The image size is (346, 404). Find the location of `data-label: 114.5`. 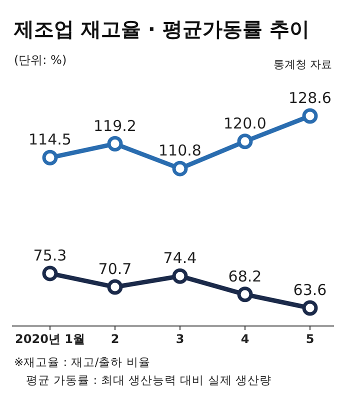

data-label: 114.5 is located at coordinates (50, 139).